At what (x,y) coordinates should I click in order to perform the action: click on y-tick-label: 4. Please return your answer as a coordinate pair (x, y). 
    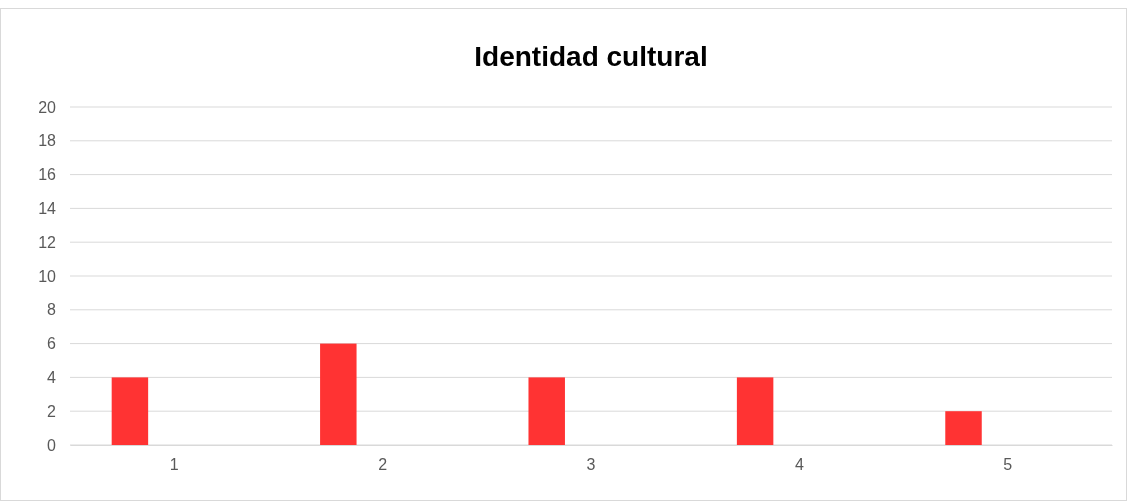
    Looking at the image, I should click on (52, 378).